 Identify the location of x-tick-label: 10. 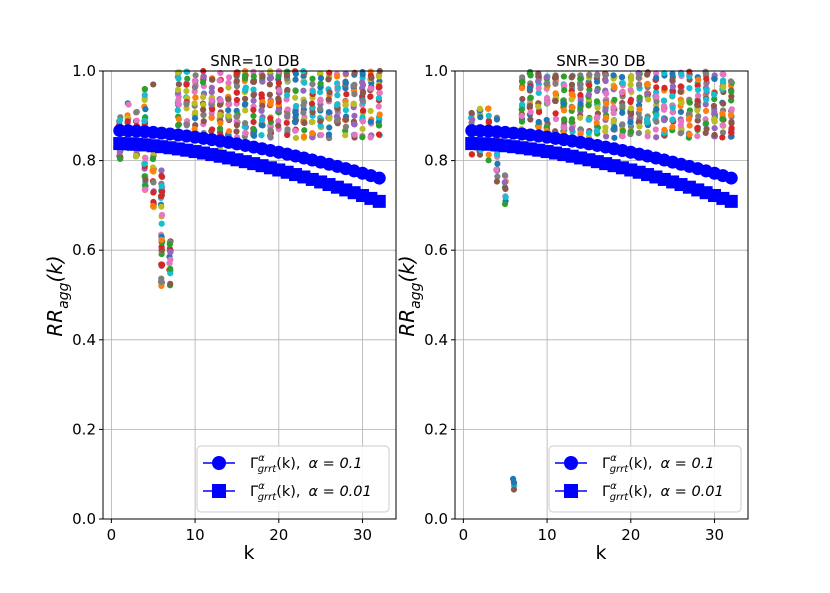
(195, 535).